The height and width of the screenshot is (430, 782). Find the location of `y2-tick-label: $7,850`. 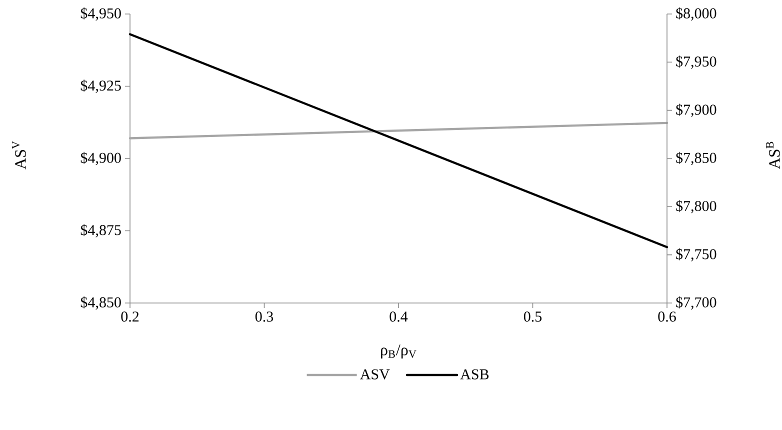

y2-tick-label: $7,850 is located at coordinates (696, 159).